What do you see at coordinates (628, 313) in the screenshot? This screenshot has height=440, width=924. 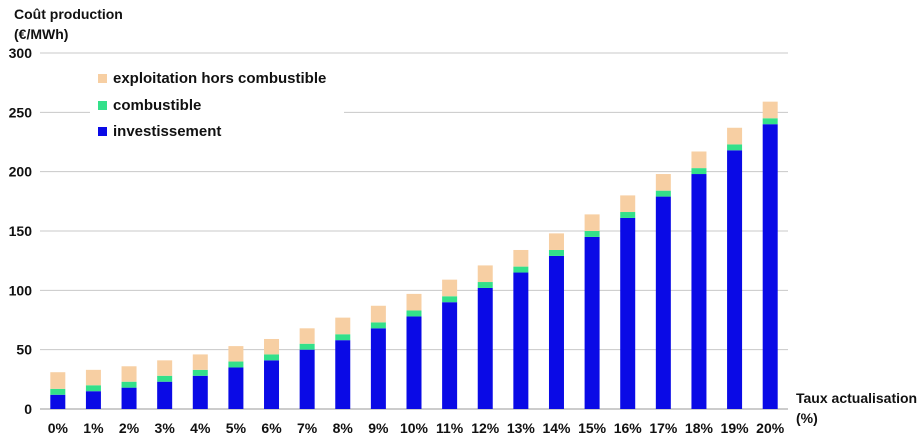 I see `bar-investissement-16%` at bounding box center [628, 313].